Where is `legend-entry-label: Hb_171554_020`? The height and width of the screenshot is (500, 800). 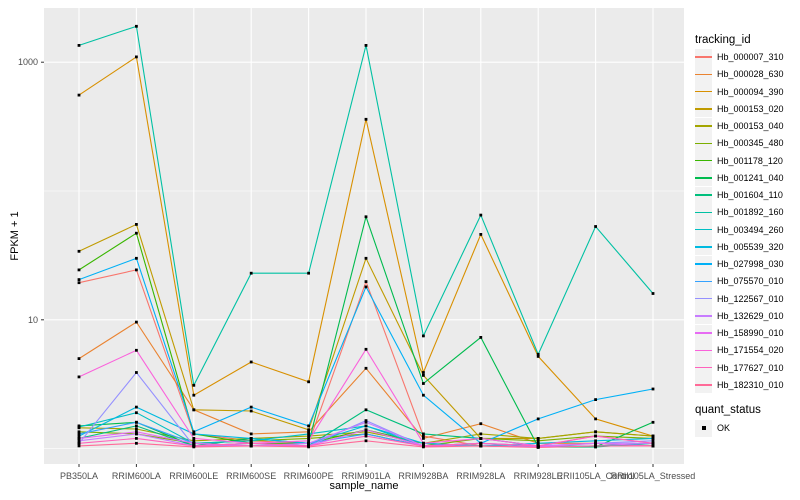 legend-entry-label: Hb_171554_020 is located at coordinates (750, 350).